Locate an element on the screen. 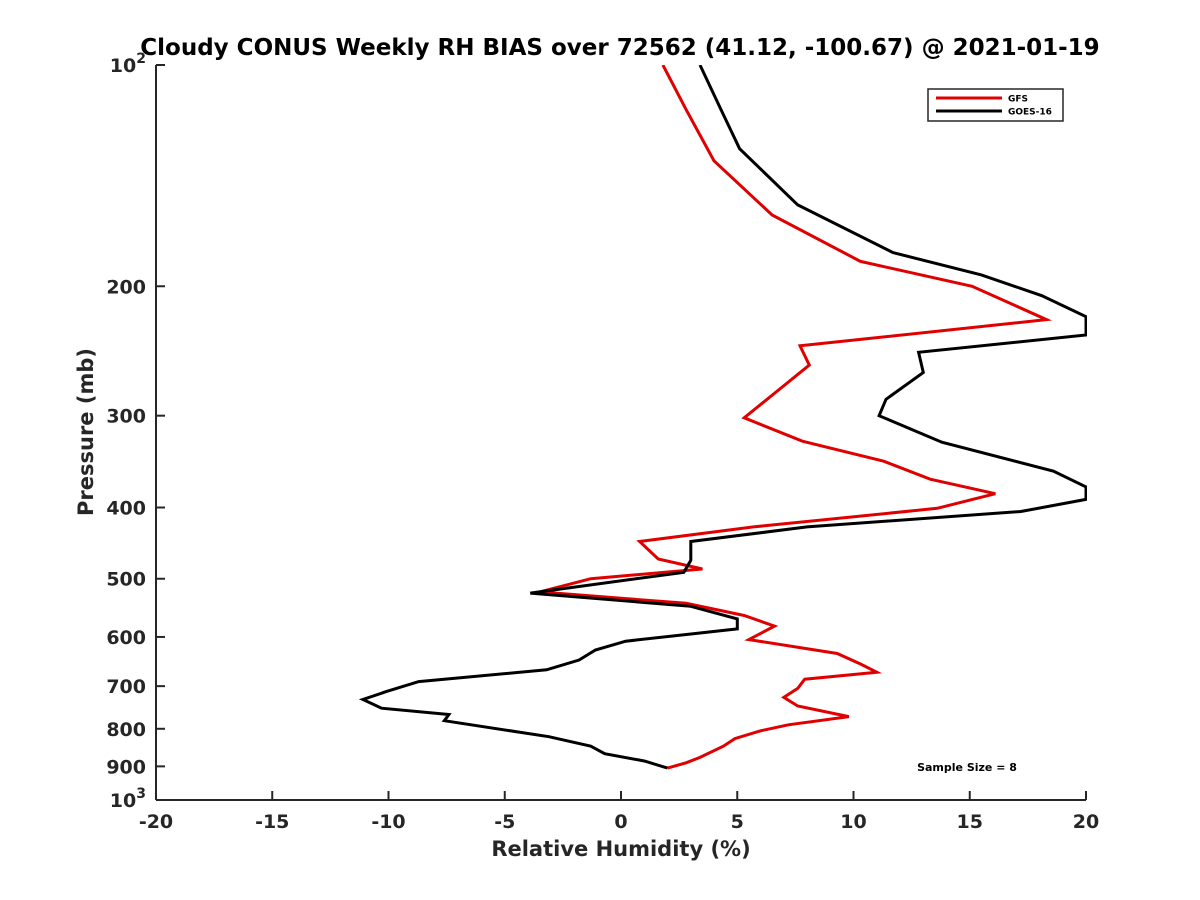  x-ticks: -20 -15 -10 -5 0 5 10 15 20 is located at coordinates (619, 812).